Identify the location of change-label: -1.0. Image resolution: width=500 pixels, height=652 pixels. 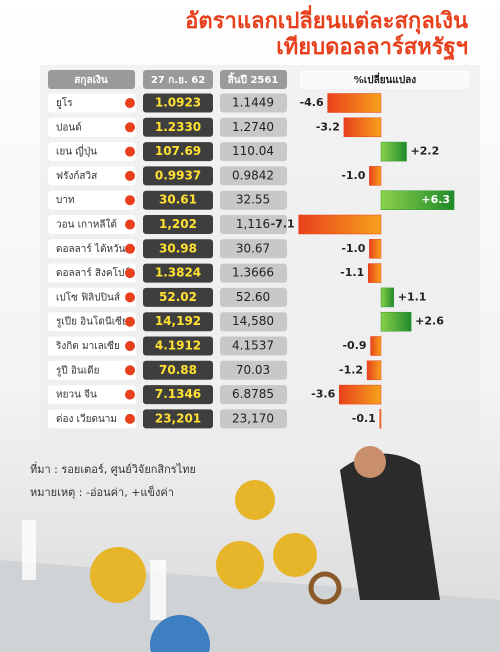
(353, 175).